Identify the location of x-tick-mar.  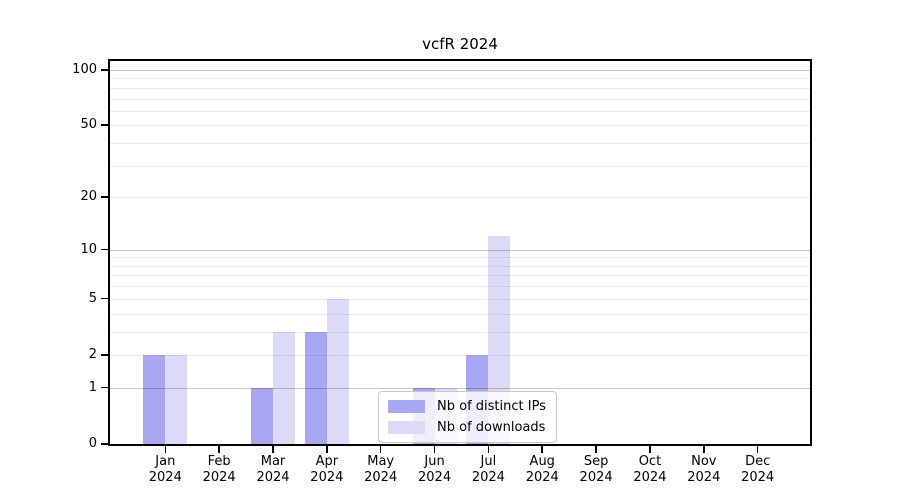
(273, 449).